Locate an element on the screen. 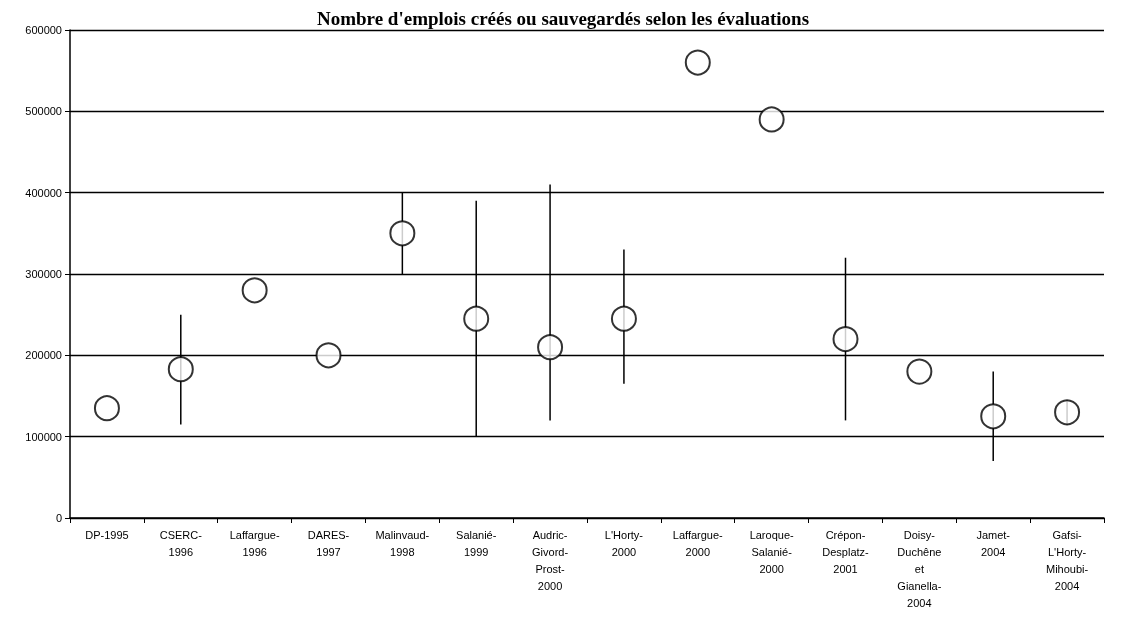 The width and height of the screenshot is (1126, 622). x-tick-label: Laroque-Salanié-2000 is located at coordinates (771, 551).